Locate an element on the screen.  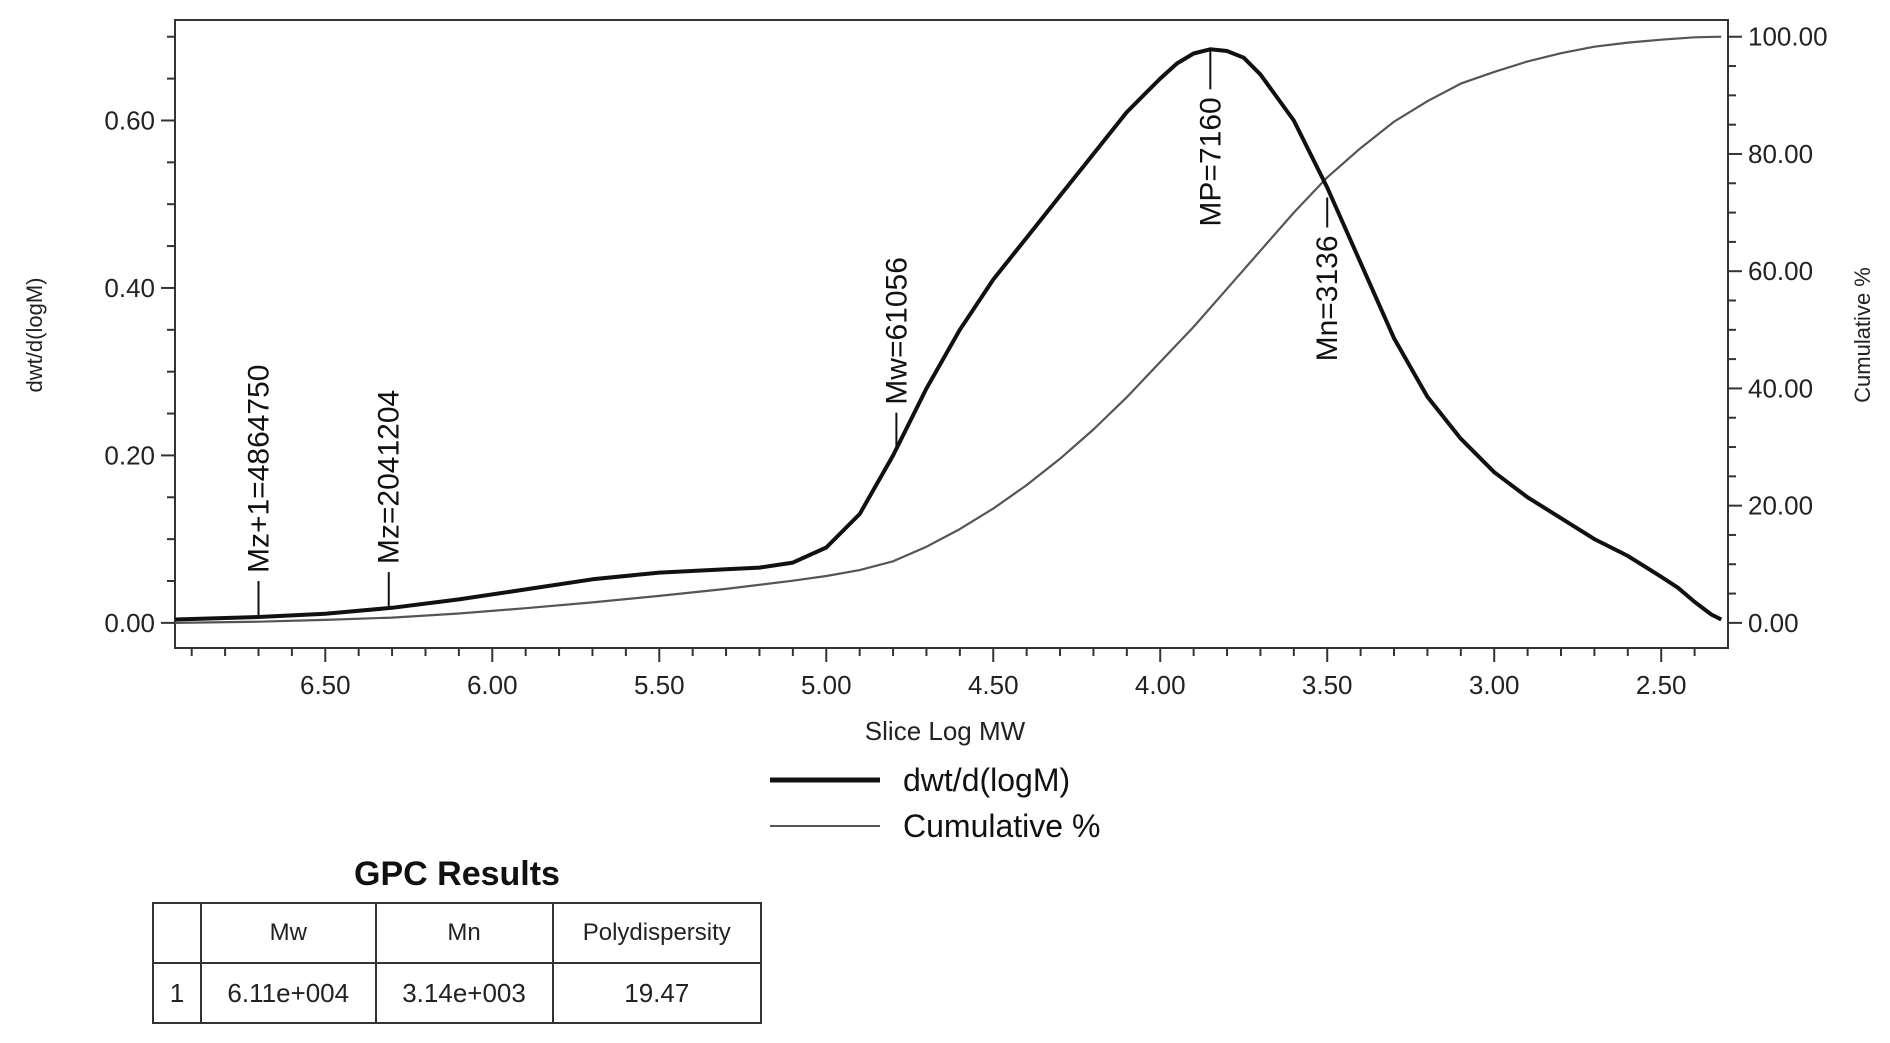
annotation-label: Mz=2041204 is located at coordinates (389, 477).